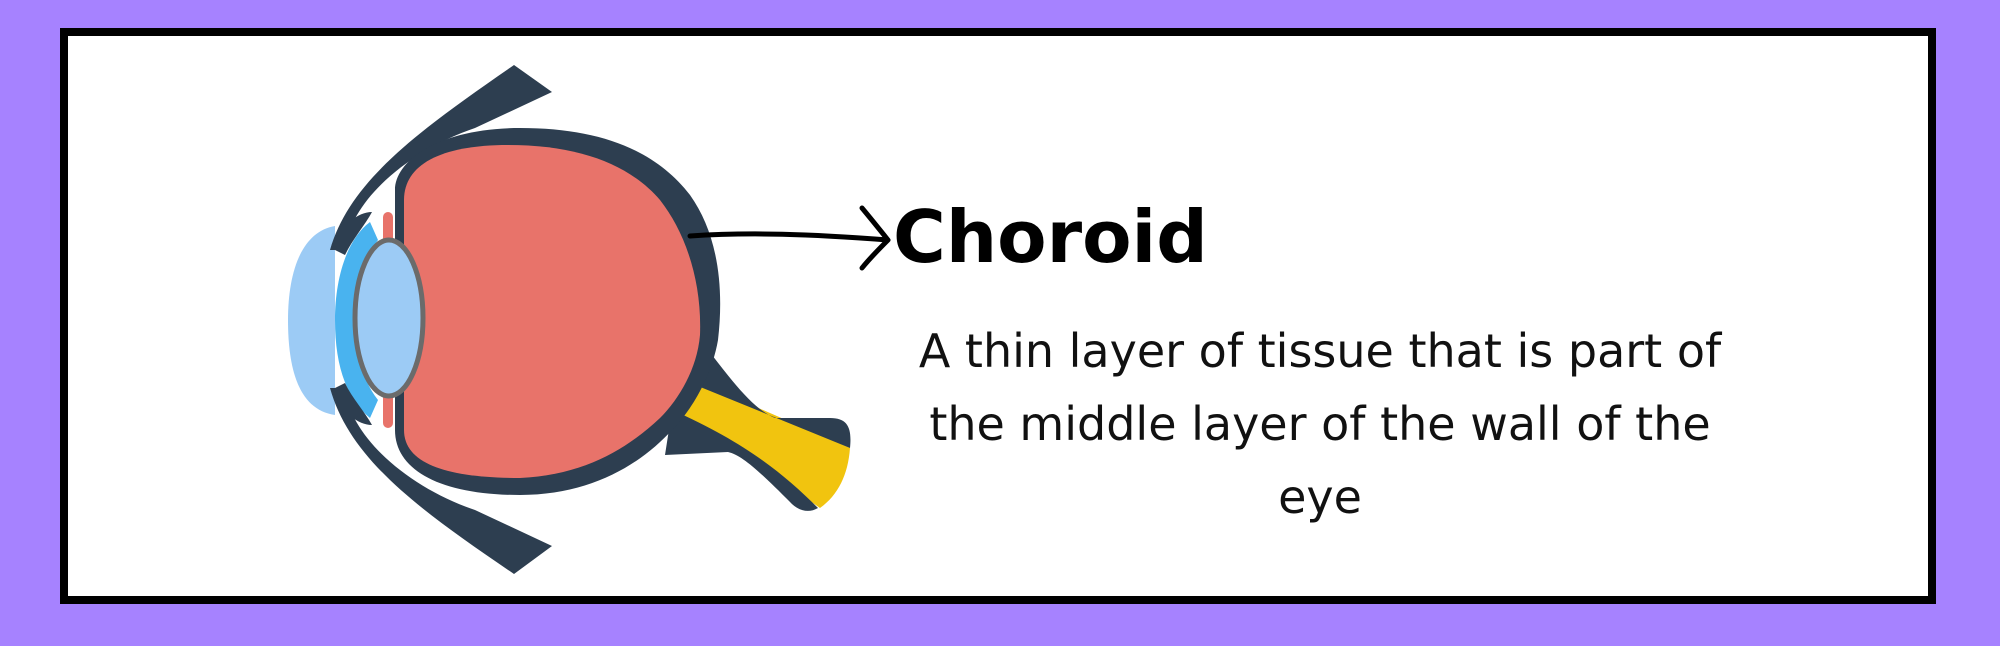  What do you see at coordinates (311, 320) in the screenshot?
I see `cornea-bulge` at bounding box center [311, 320].